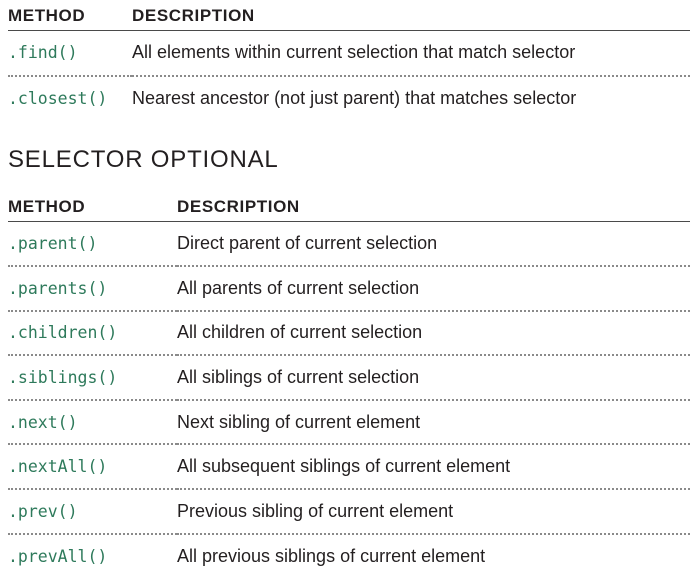 The width and height of the screenshot is (696, 578). What do you see at coordinates (331, 555) in the screenshot?
I see `method-description: All previous siblings of current element` at bounding box center [331, 555].